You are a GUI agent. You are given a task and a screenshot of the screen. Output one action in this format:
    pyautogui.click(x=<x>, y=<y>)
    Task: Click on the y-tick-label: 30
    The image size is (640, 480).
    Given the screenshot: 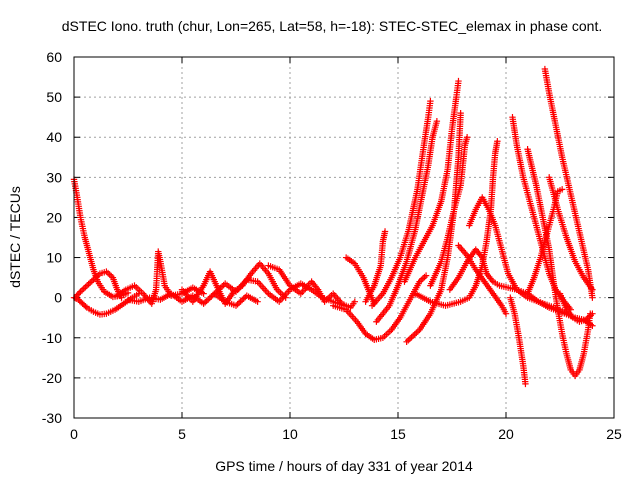 What is the action you would take?
    pyautogui.click(x=54, y=177)
    